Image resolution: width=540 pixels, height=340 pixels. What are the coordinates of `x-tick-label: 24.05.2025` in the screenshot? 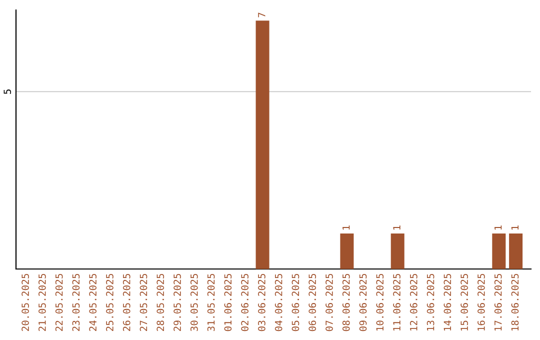 It's located at (93, 302).